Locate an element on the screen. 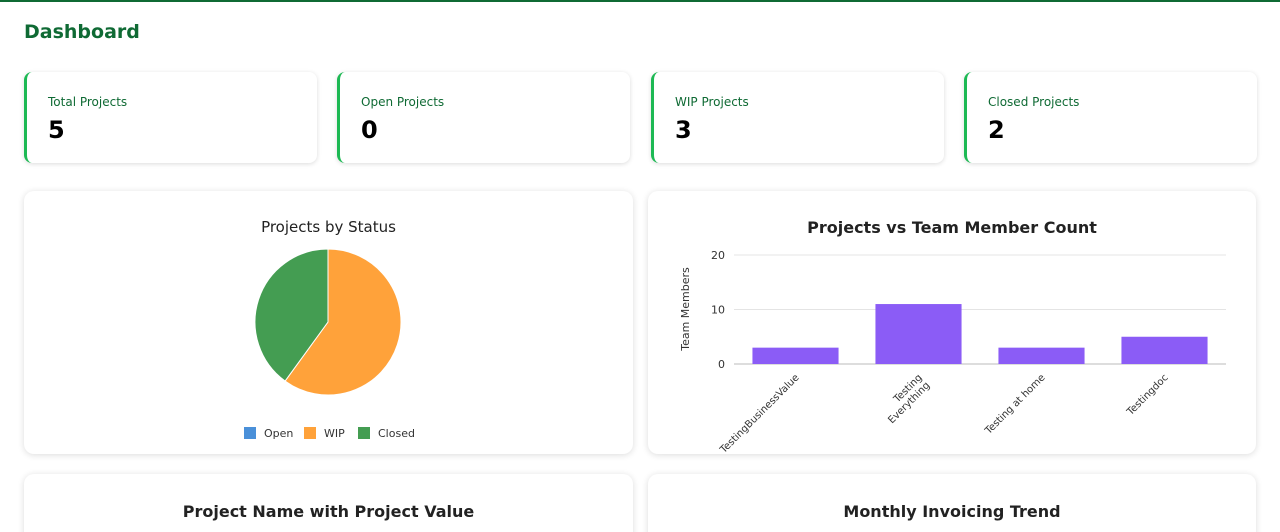 Image resolution: width=1280 pixels, height=532 pixels. legend-label: Closed is located at coordinates (396, 433).